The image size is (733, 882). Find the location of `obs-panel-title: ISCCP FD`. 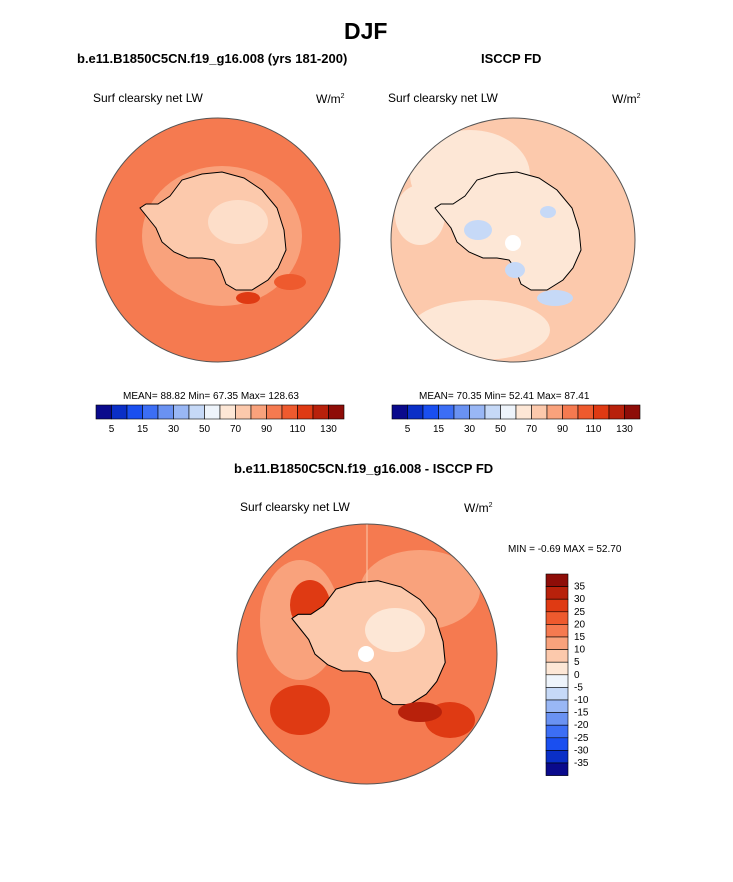

obs-panel-title: ISCCP FD is located at coordinates (511, 58).